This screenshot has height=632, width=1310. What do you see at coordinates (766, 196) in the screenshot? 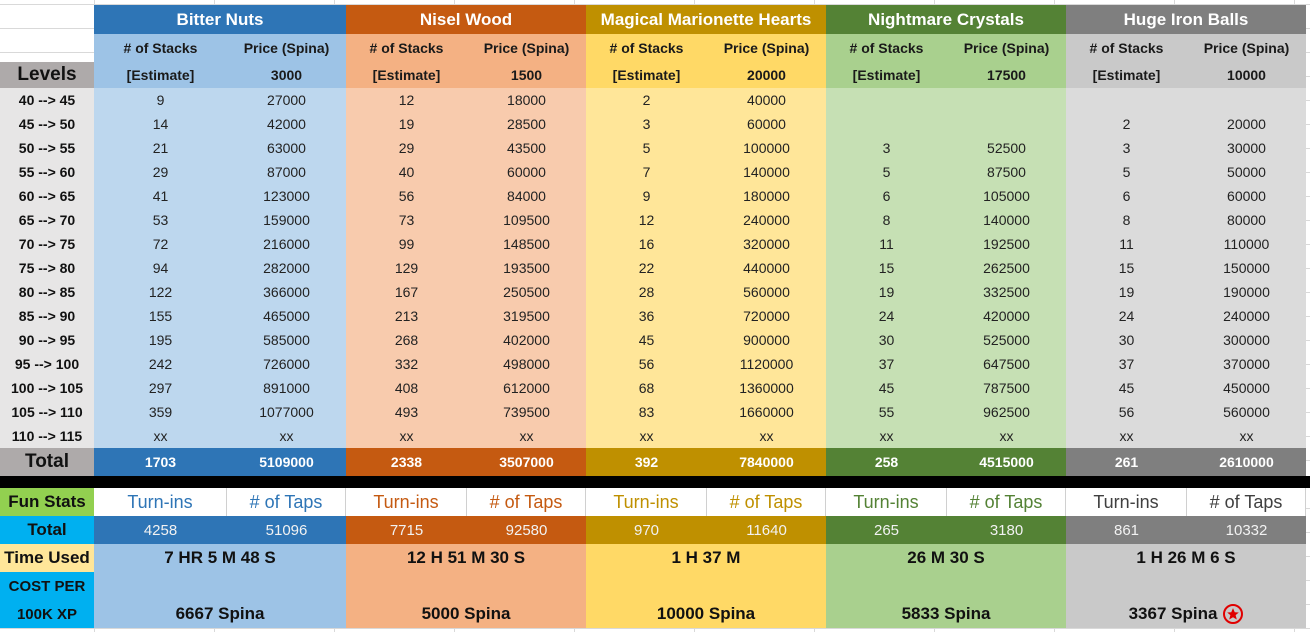
I see `price-cell: 180000` at bounding box center [766, 196].